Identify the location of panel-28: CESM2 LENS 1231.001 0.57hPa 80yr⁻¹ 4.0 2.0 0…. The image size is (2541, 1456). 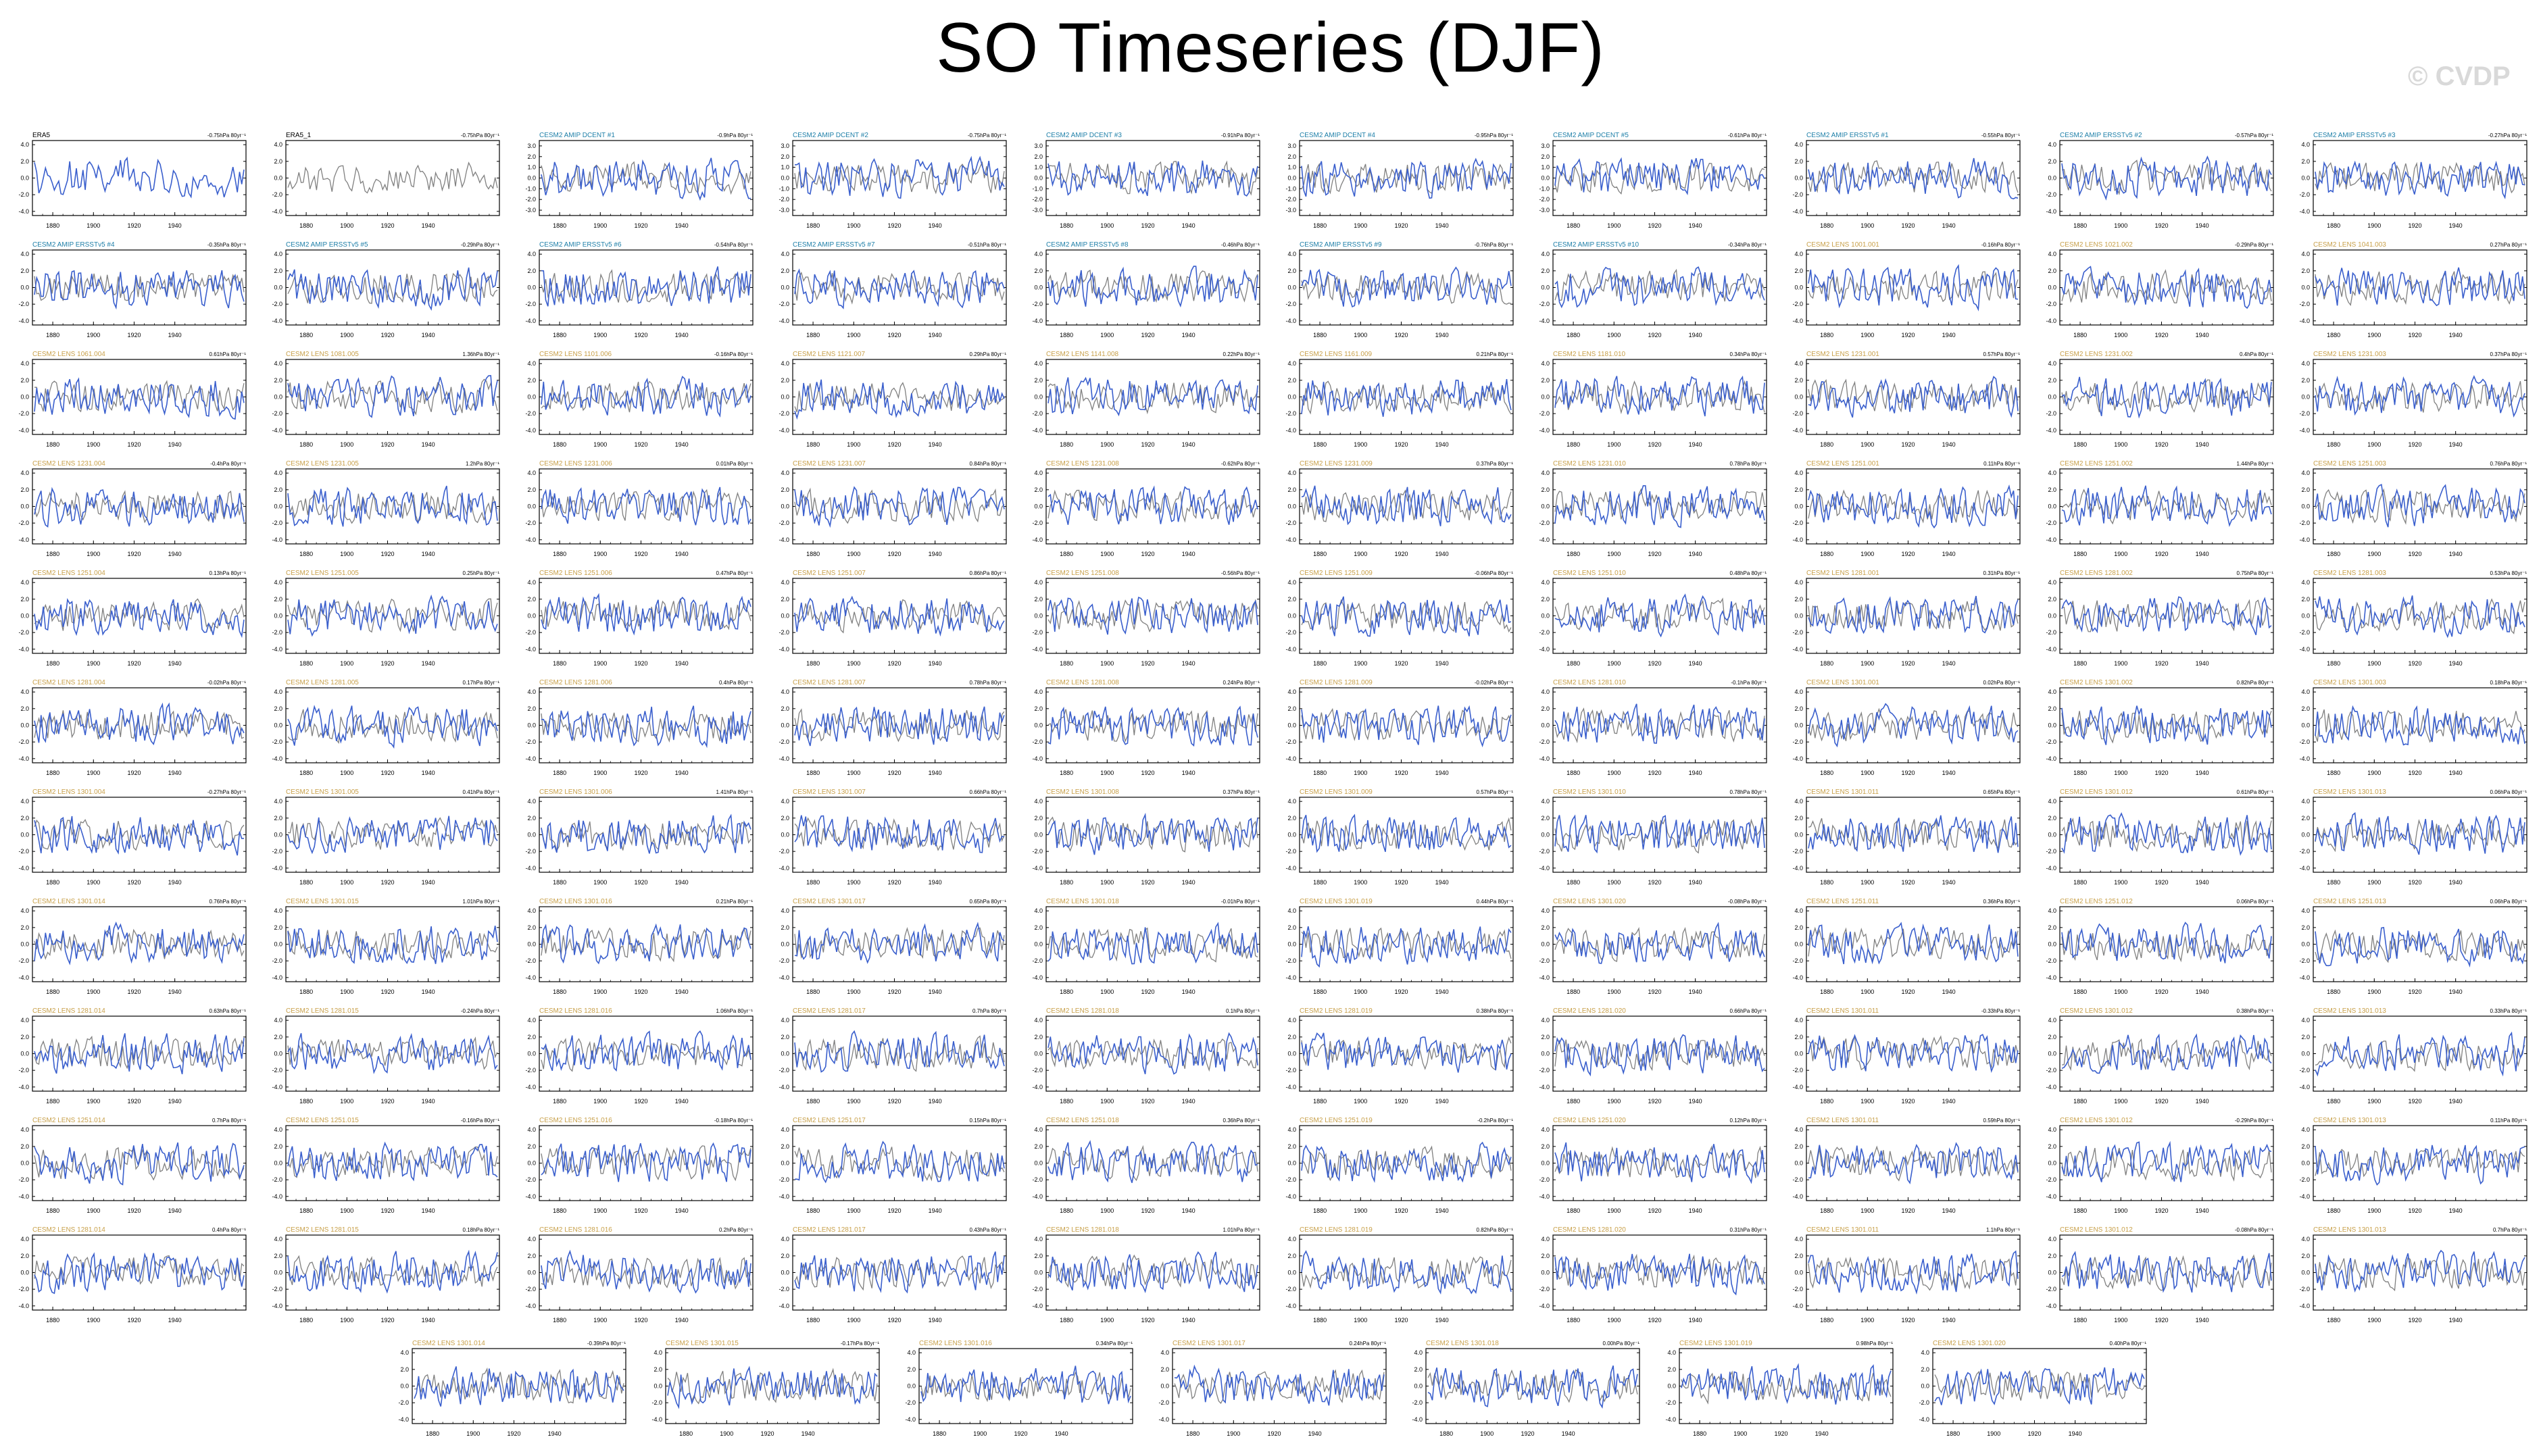
(1906, 399).